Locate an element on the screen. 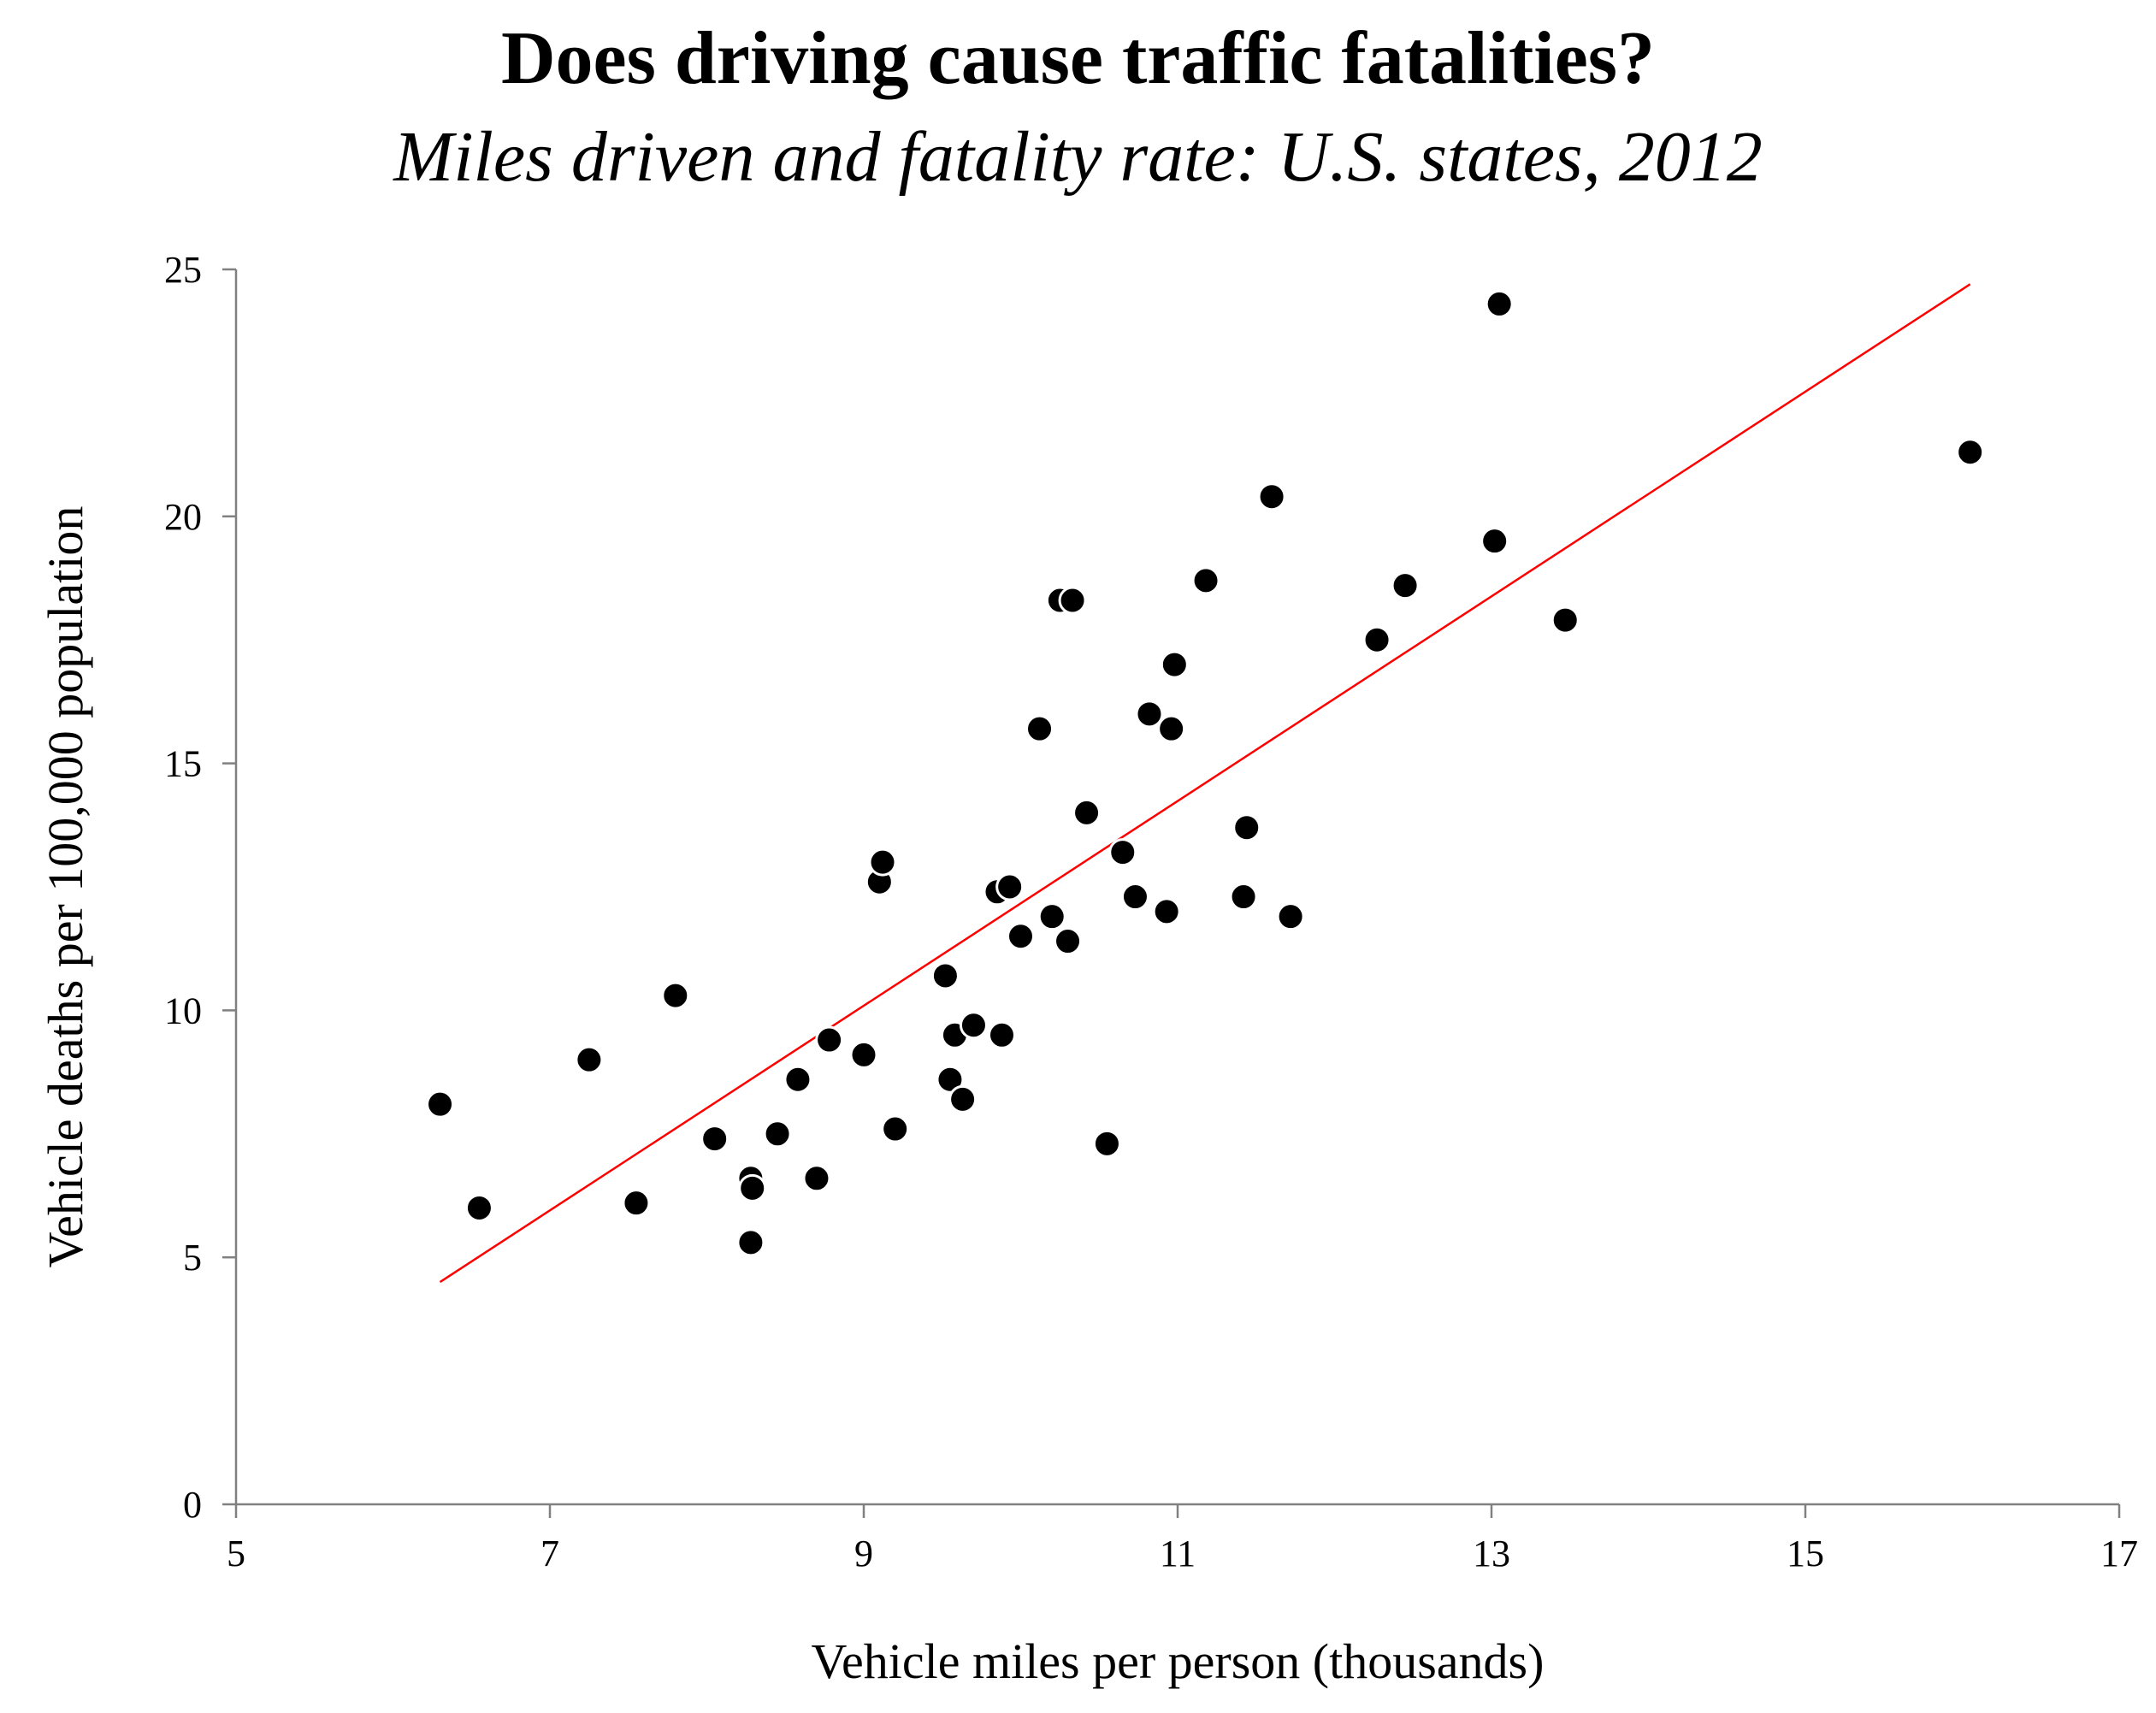 The width and height of the screenshot is (2156, 1713). y-tick-label: 0 is located at coordinates (192, 1505).